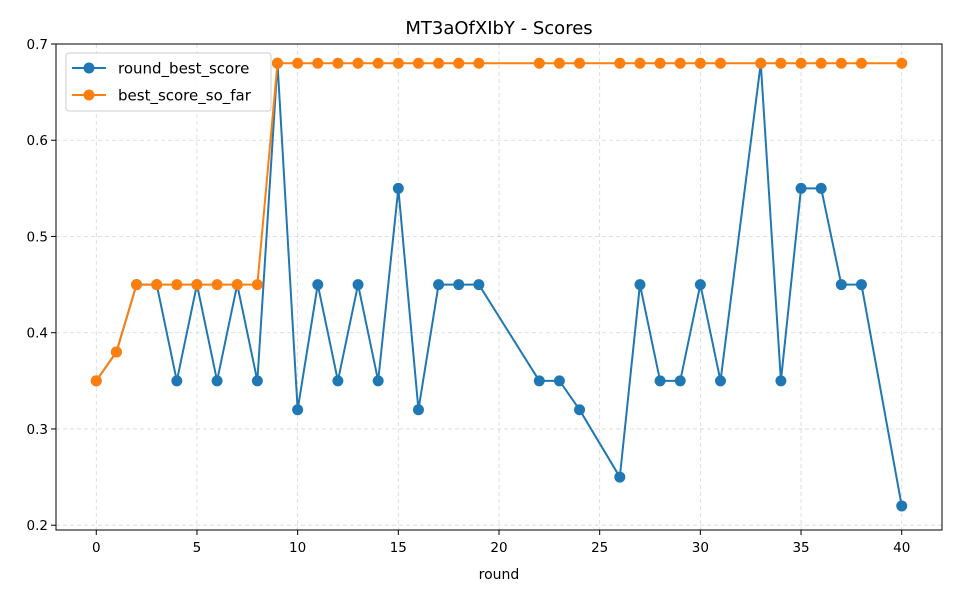 This screenshot has height=604, width=960. I want to click on legend-label-best_score_so_far: best_score_so_far, so click(185, 96).